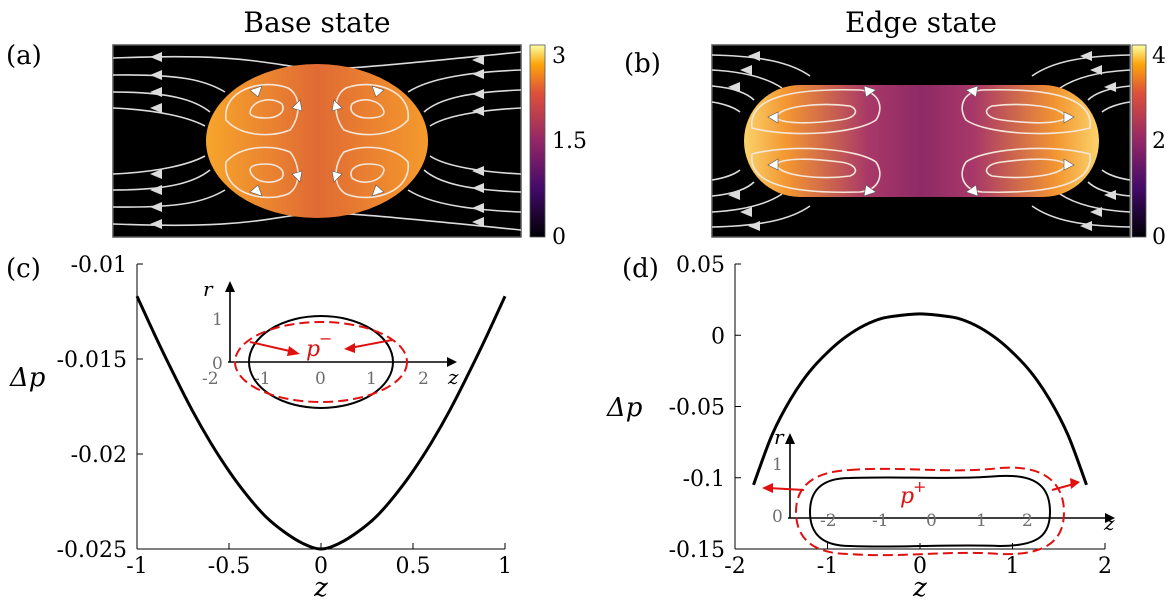 The height and width of the screenshot is (601, 1171). What do you see at coordinates (217, 364) in the screenshot?
I see `inset-c-rtick: 0` at bounding box center [217, 364].